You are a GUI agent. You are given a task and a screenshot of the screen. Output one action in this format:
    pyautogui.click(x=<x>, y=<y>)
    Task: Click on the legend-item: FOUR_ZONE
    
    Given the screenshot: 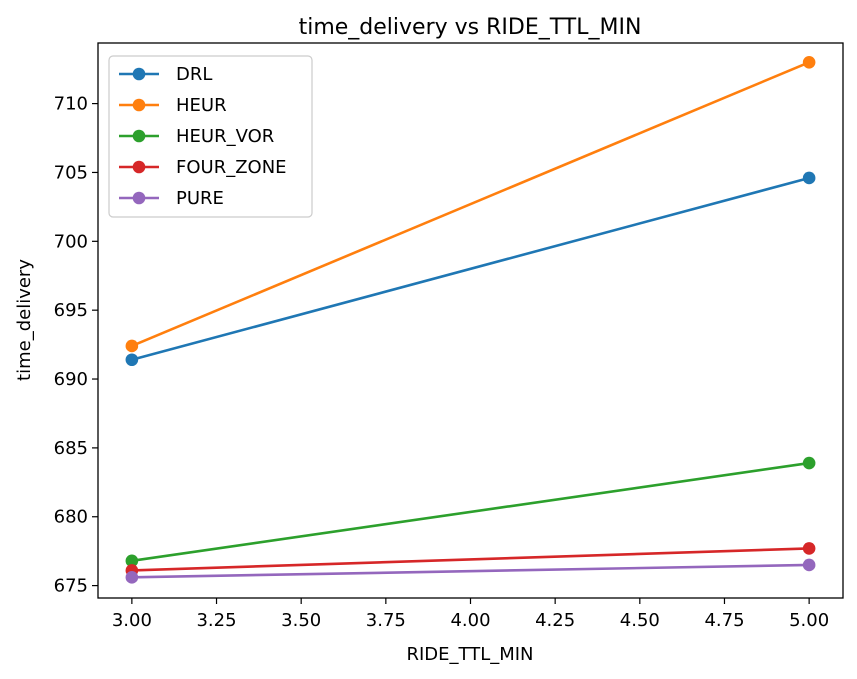 What is the action you would take?
    pyautogui.click(x=203, y=167)
    